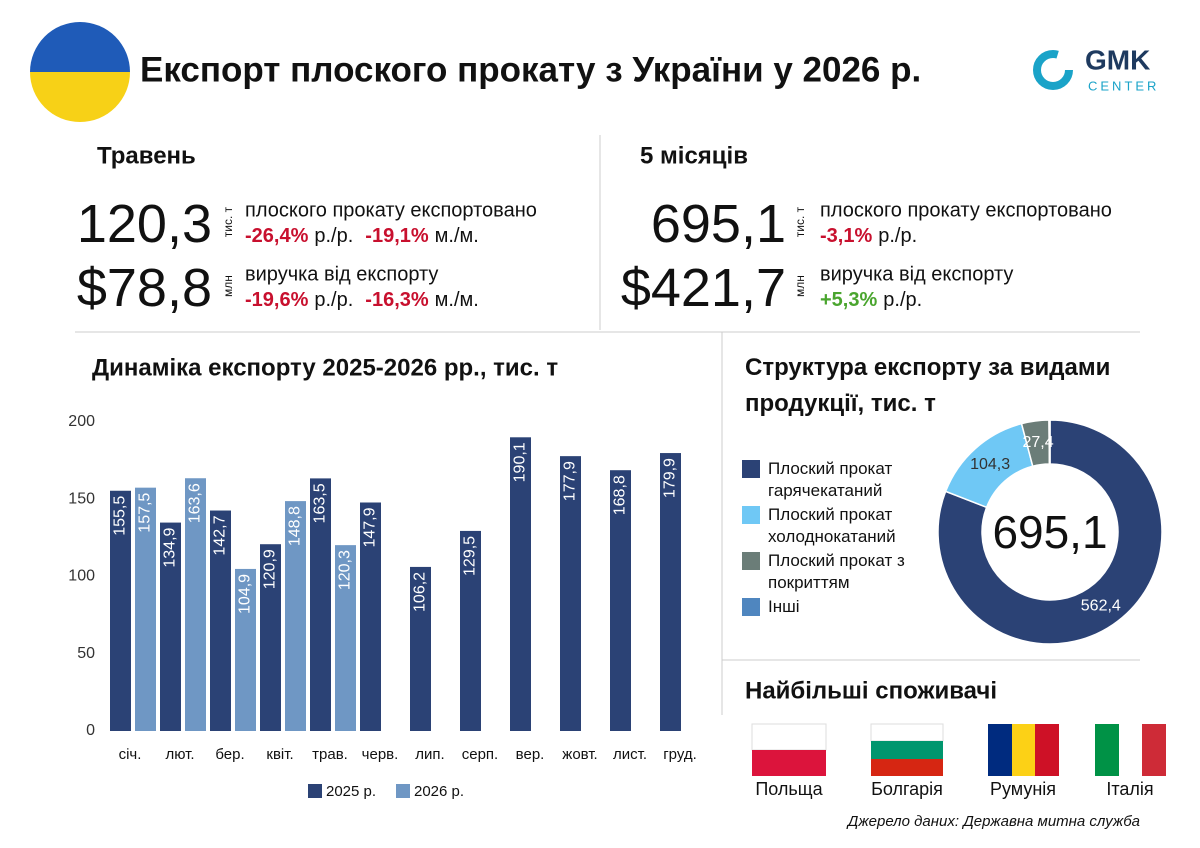 This screenshot has height=848, width=1200. I want to click on bar-value-label: 177,9, so click(570, 481).